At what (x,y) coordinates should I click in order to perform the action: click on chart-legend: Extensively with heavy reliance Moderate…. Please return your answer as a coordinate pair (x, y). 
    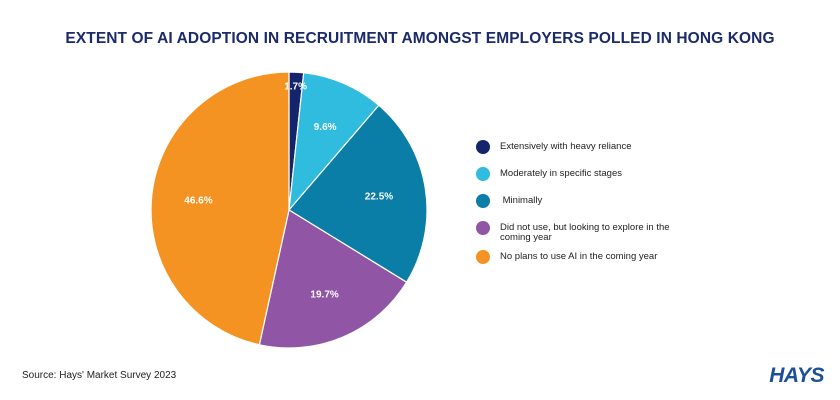
    Looking at the image, I should click on (591, 202).